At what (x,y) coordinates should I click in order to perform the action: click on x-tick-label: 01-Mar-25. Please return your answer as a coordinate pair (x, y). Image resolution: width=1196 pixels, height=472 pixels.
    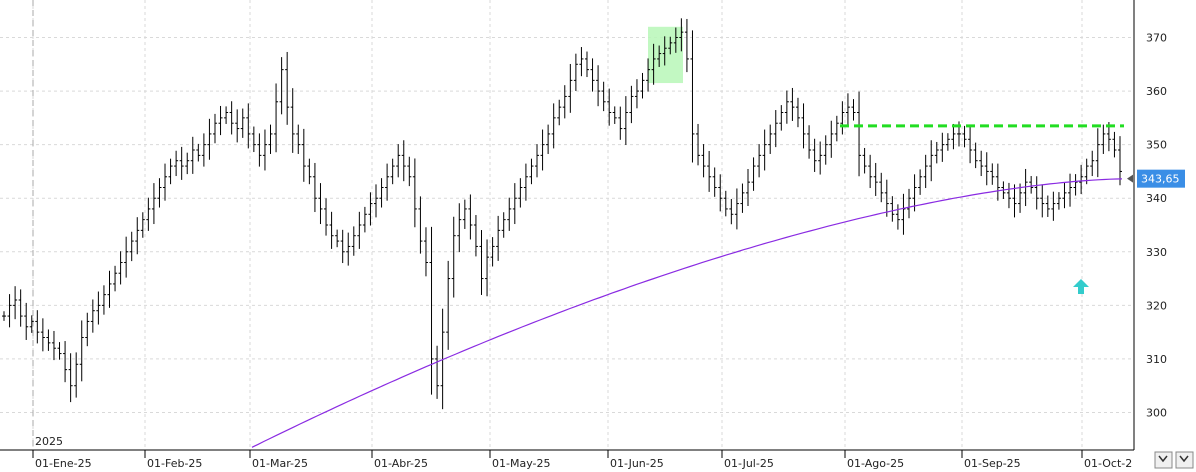
    Looking at the image, I should click on (280, 463).